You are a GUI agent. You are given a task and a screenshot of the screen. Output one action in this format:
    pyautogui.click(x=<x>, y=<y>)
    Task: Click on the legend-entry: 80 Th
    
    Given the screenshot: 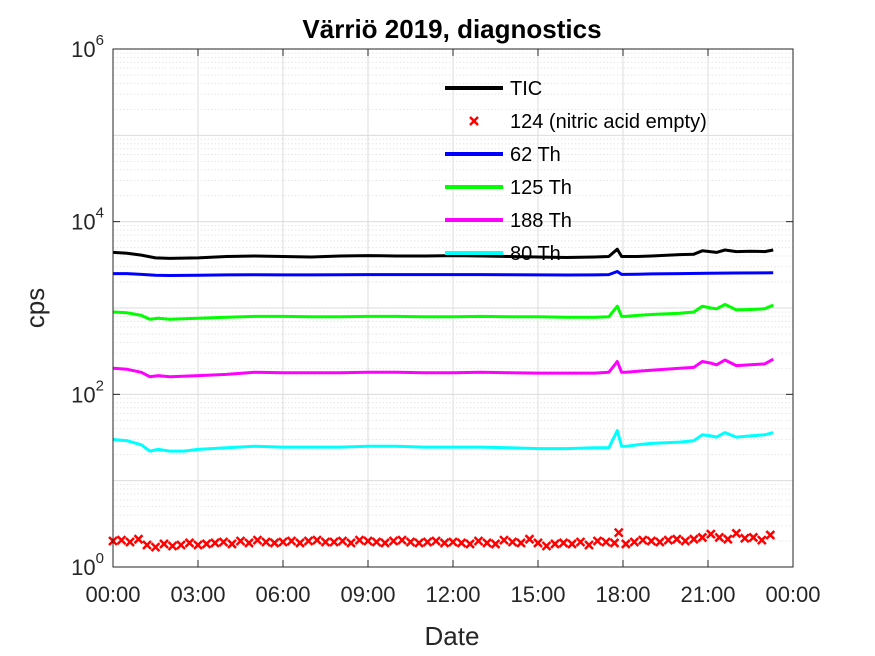 What is the action you would take?
    pyautogui.click(x=503, y=254)
    